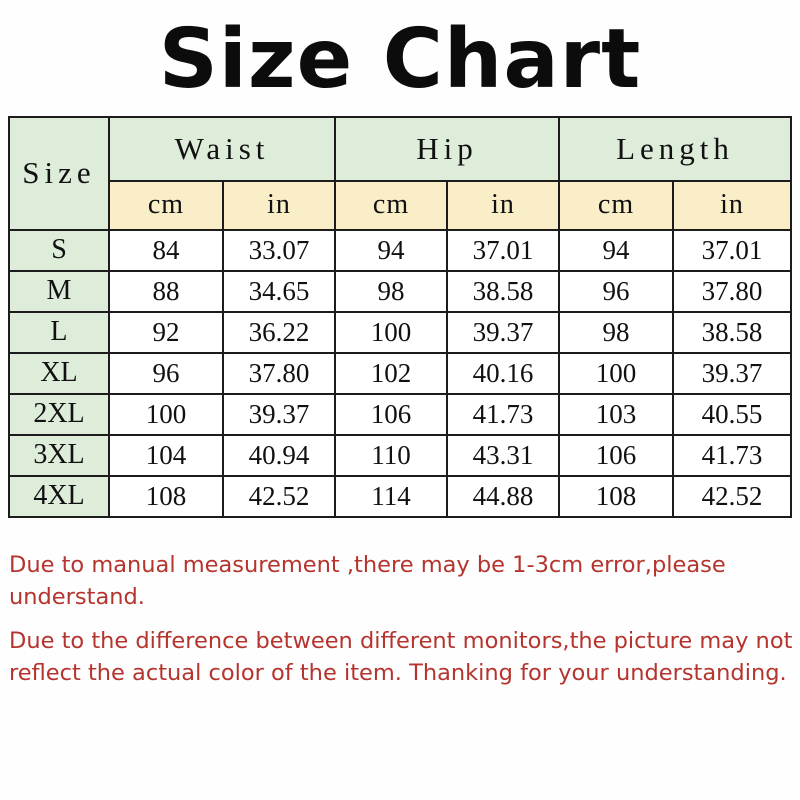 The width and height of the screenshot is (800, 800). Describe the element at coordinates (58, 455) in the screenshot. I see `size-label-cell: 3XL` at that location.